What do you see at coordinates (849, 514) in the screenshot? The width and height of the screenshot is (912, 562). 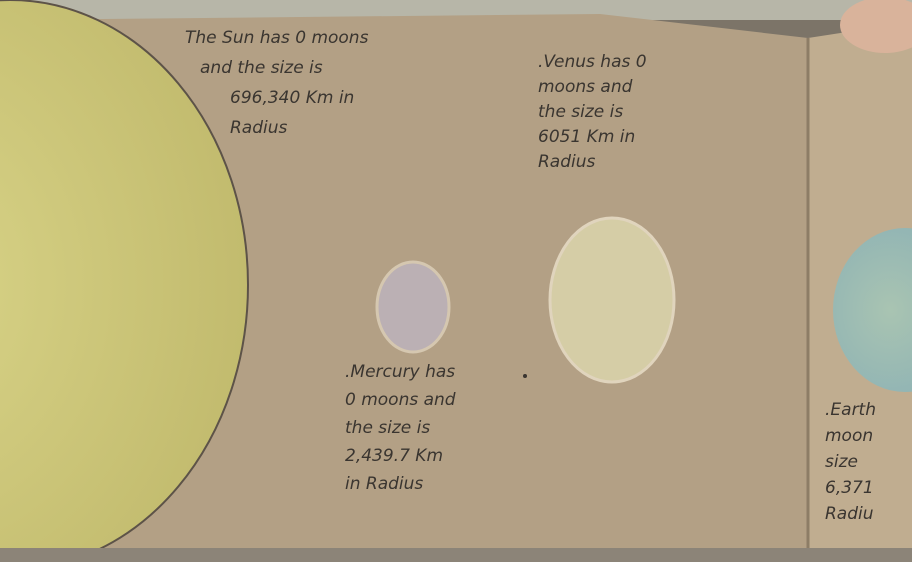 I see `handwritten-line: Radiu` at bounding box center [849, 514].